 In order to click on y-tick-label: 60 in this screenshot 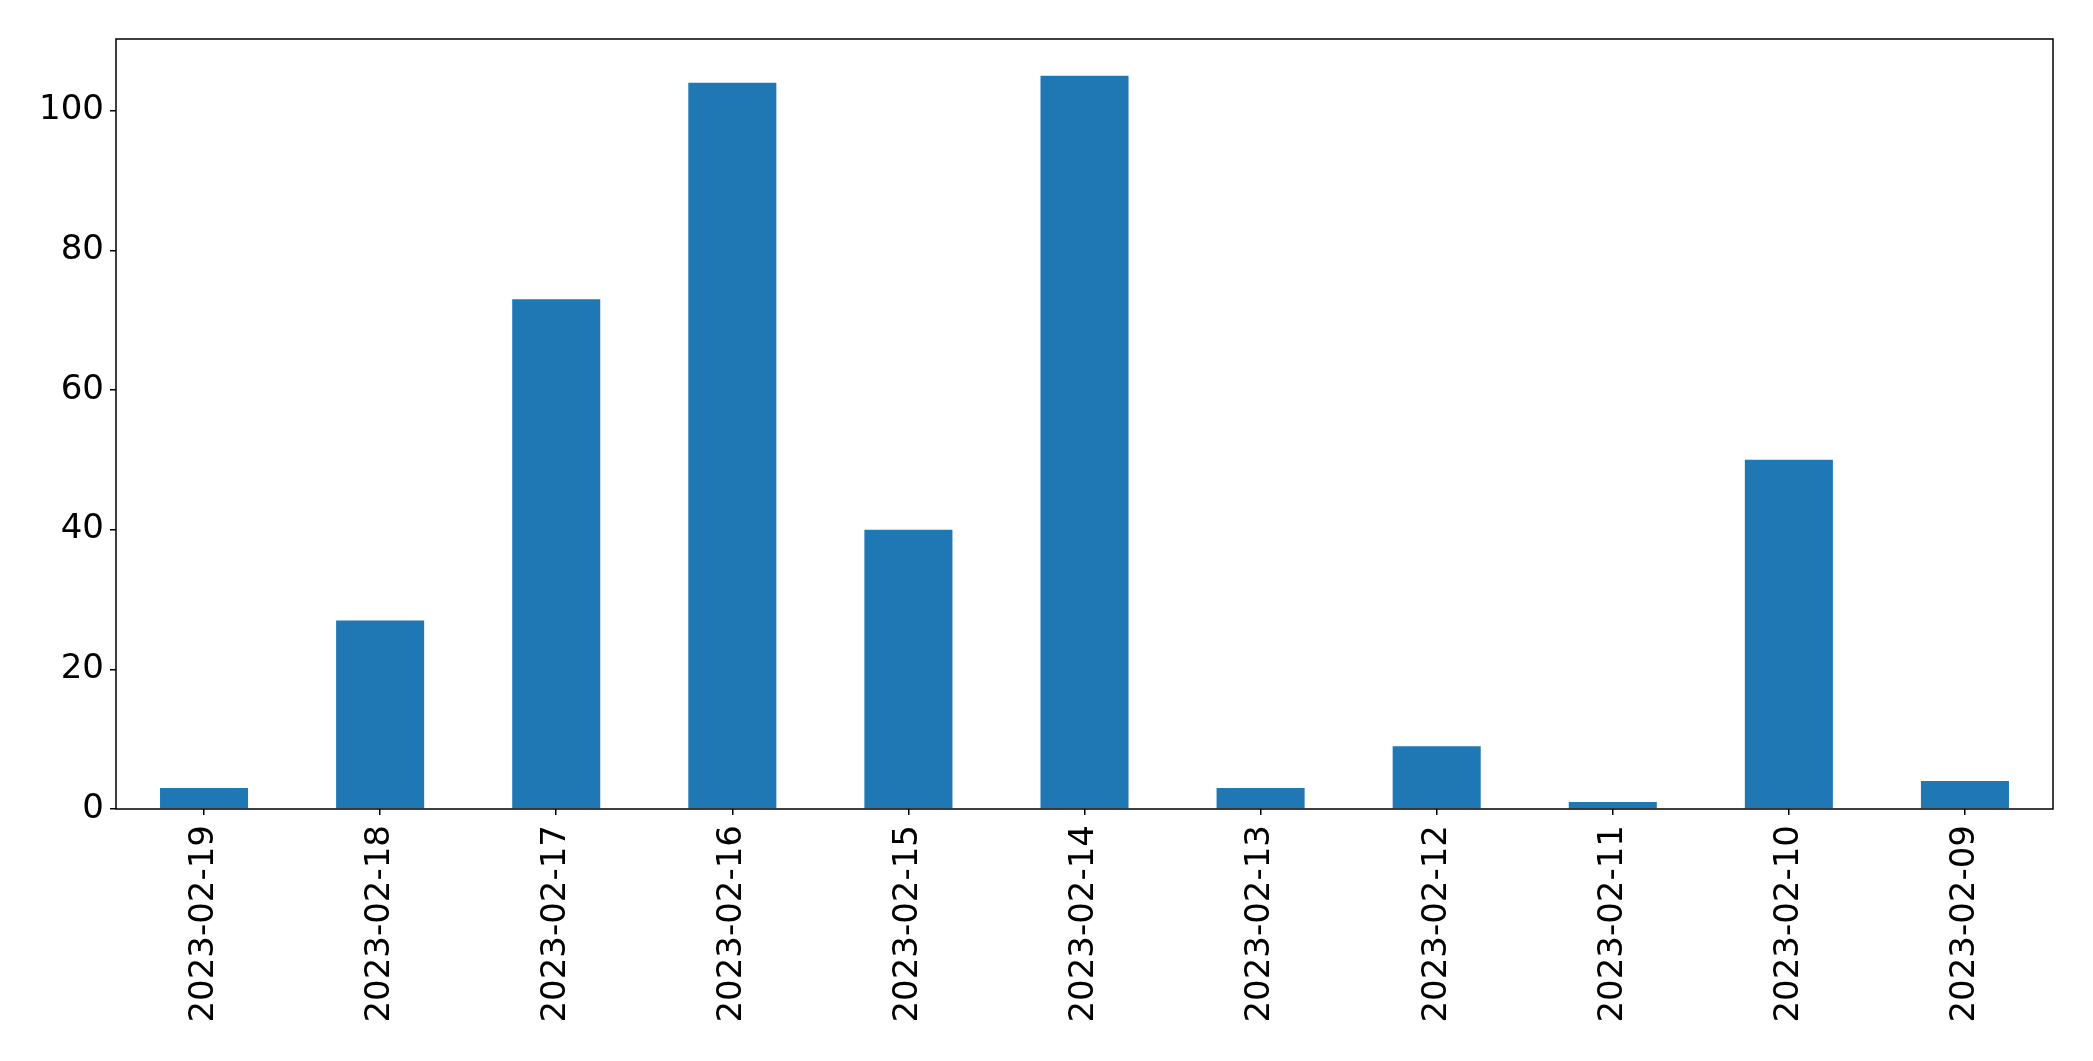, I will do `click(82, 386)`.